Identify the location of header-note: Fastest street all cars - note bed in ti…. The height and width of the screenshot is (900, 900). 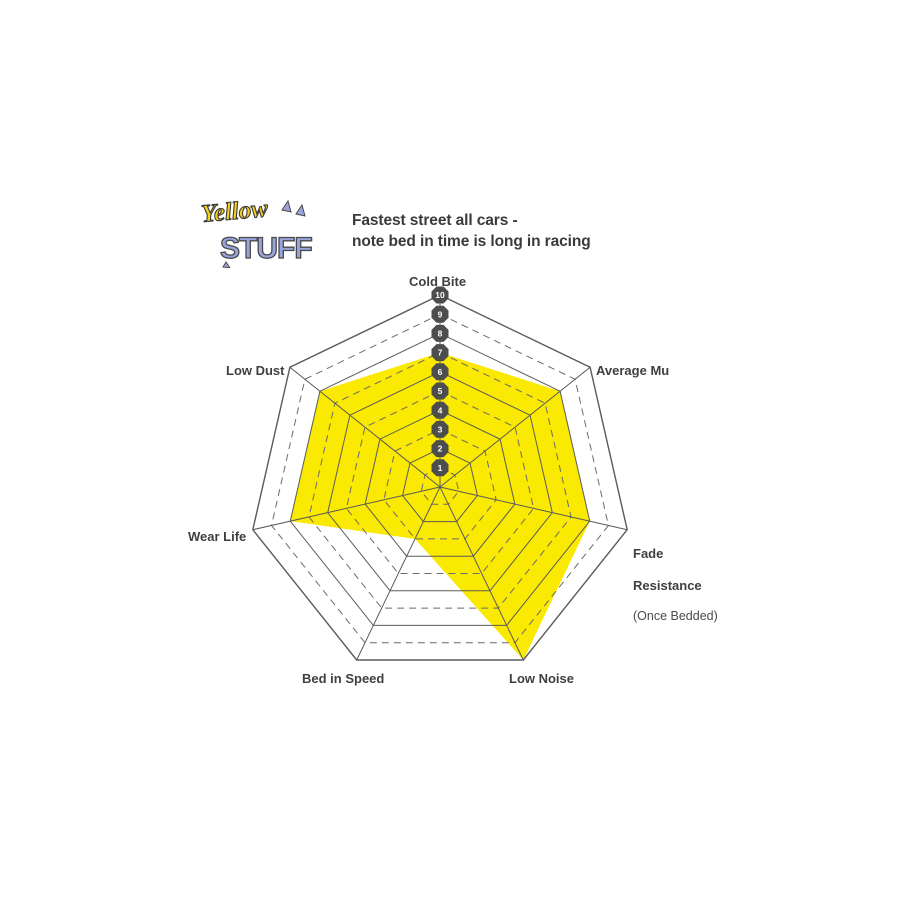
(471, 231).